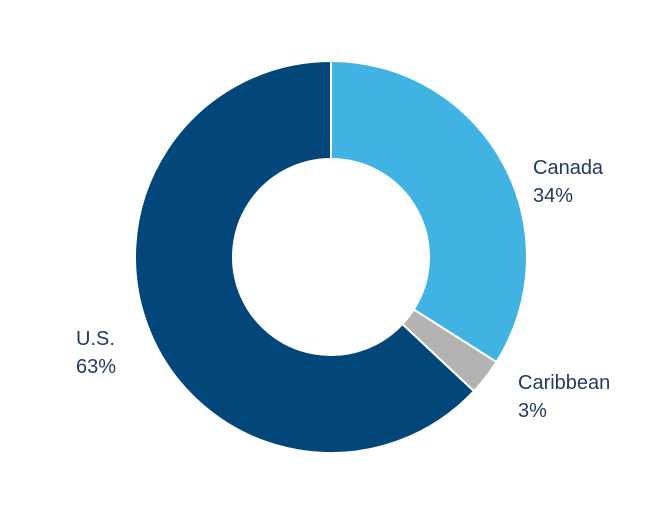 Image resolution: width=664 pixels, height=514 pixels. I want to click on label-canada: Canada, so click(568, 168).